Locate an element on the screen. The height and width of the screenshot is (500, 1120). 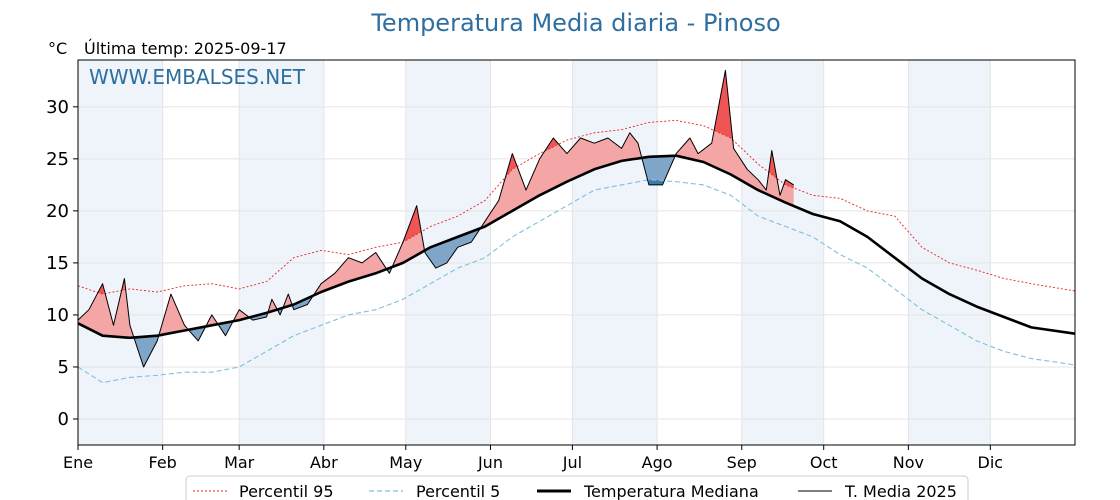
legend-label-p95: Percentil 95 is located at coordinates (286, 491).